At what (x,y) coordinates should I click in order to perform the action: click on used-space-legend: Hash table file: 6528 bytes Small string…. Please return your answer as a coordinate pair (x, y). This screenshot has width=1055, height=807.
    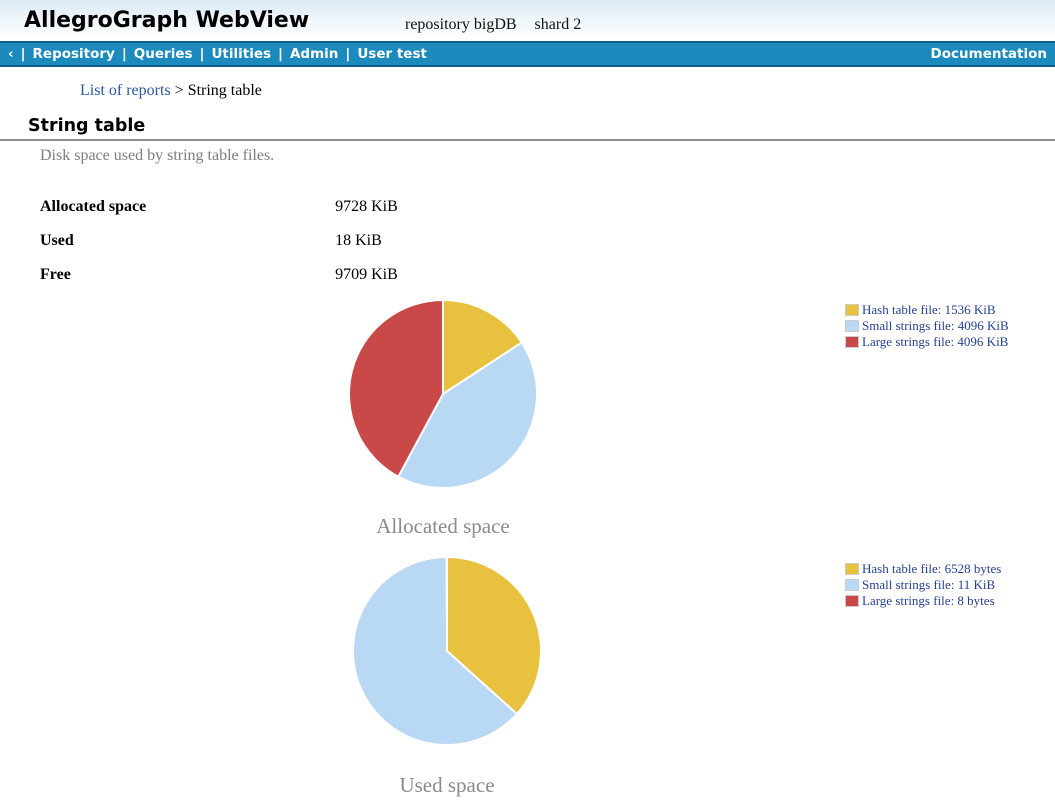
    Looking at the image, I should click on (923, 585).